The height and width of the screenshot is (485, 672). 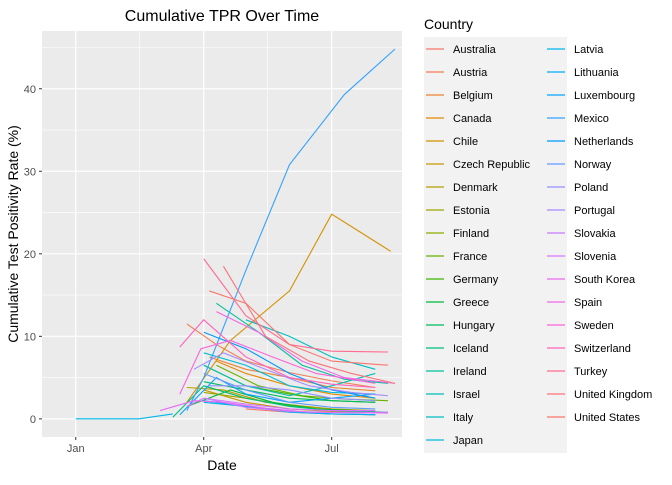 I want to click on legend-item: Mexico, so click(x=577, y=118).